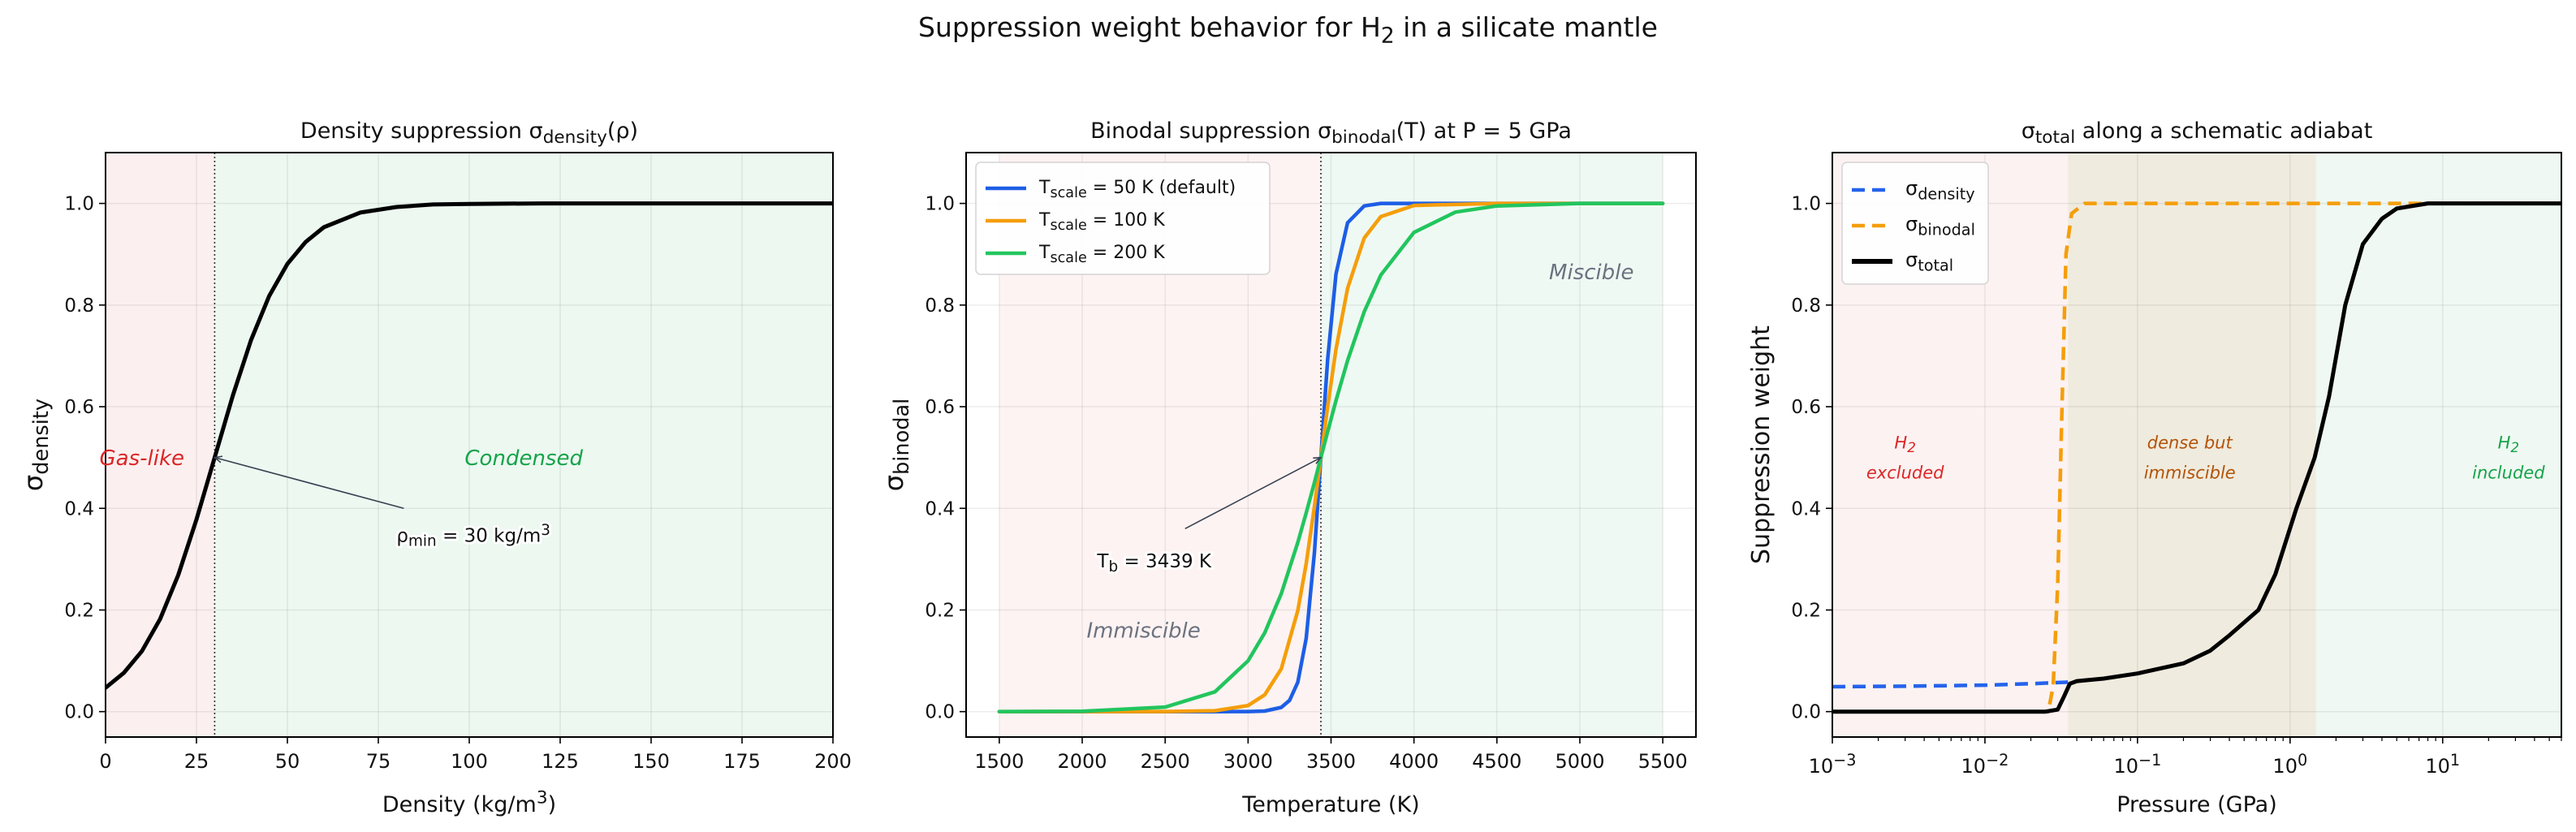  What do you see at coordinates (1905, 472) in the screenshot?
I see `region-label: excluded` at bounding box center [1905, 472].